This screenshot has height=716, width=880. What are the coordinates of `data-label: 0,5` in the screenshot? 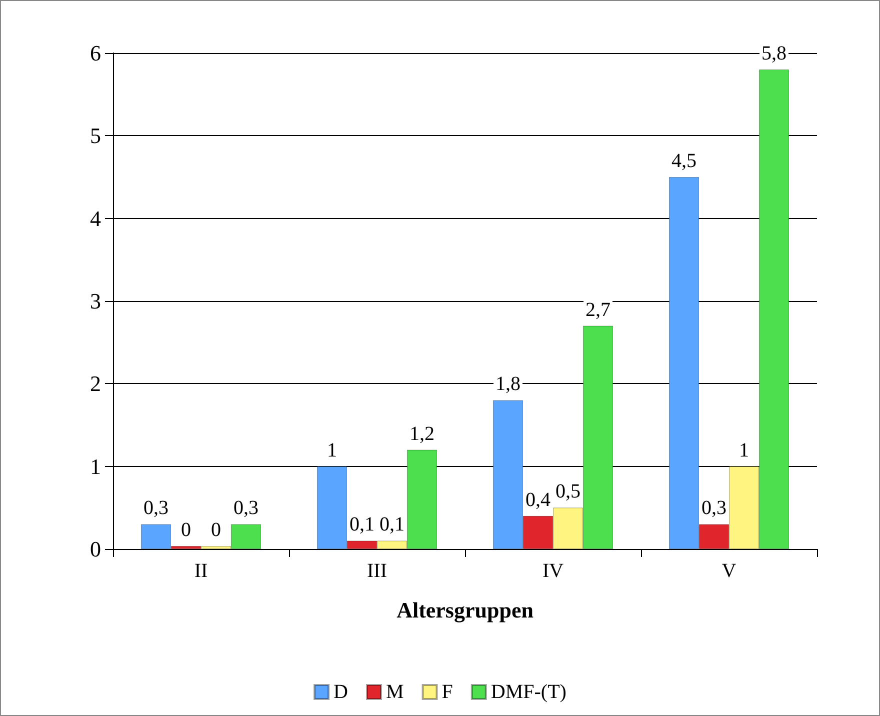 It's located at (568, 491).